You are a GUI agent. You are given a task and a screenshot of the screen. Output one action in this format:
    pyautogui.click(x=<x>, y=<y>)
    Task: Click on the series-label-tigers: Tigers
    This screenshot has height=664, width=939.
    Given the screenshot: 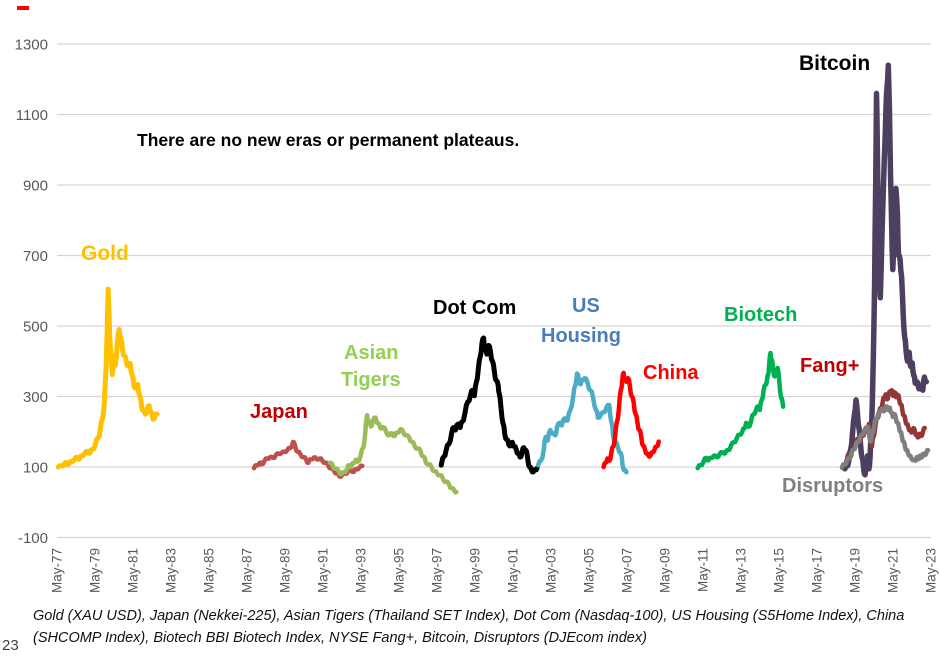 What is the action you would take?
    pyautogui.click(x=371, y=380)
    